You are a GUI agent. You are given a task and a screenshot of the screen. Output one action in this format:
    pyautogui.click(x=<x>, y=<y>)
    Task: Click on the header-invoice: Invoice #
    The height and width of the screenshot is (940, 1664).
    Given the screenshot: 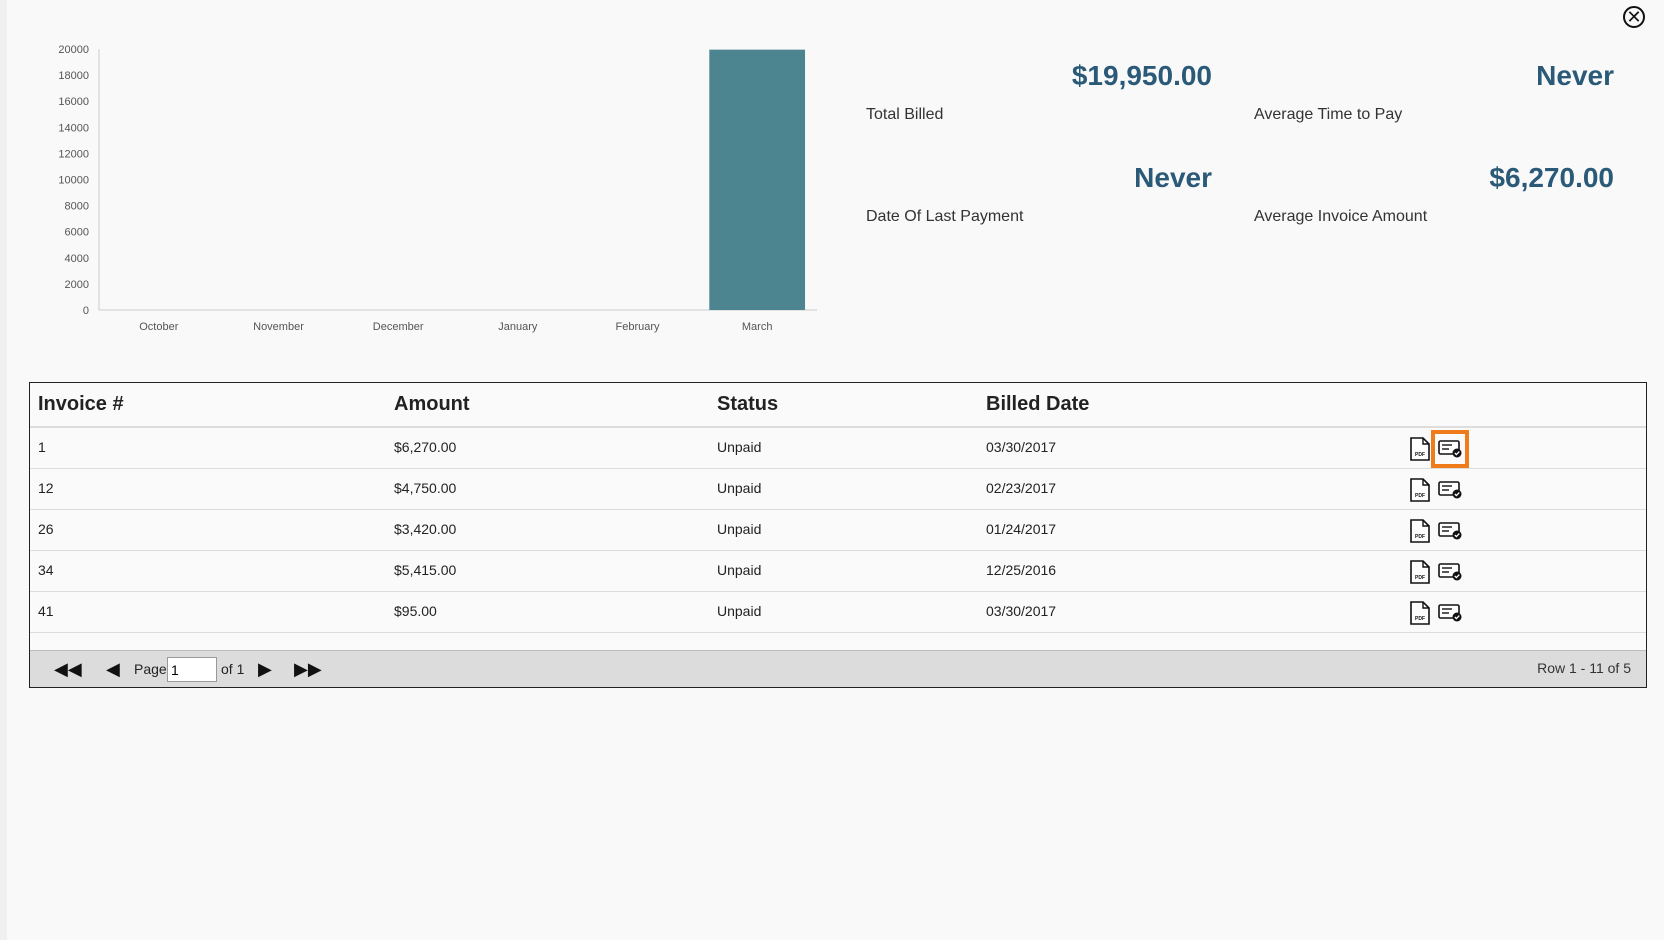 What is the action you would take?
    pyautogui.click(x=81, y=404)
    